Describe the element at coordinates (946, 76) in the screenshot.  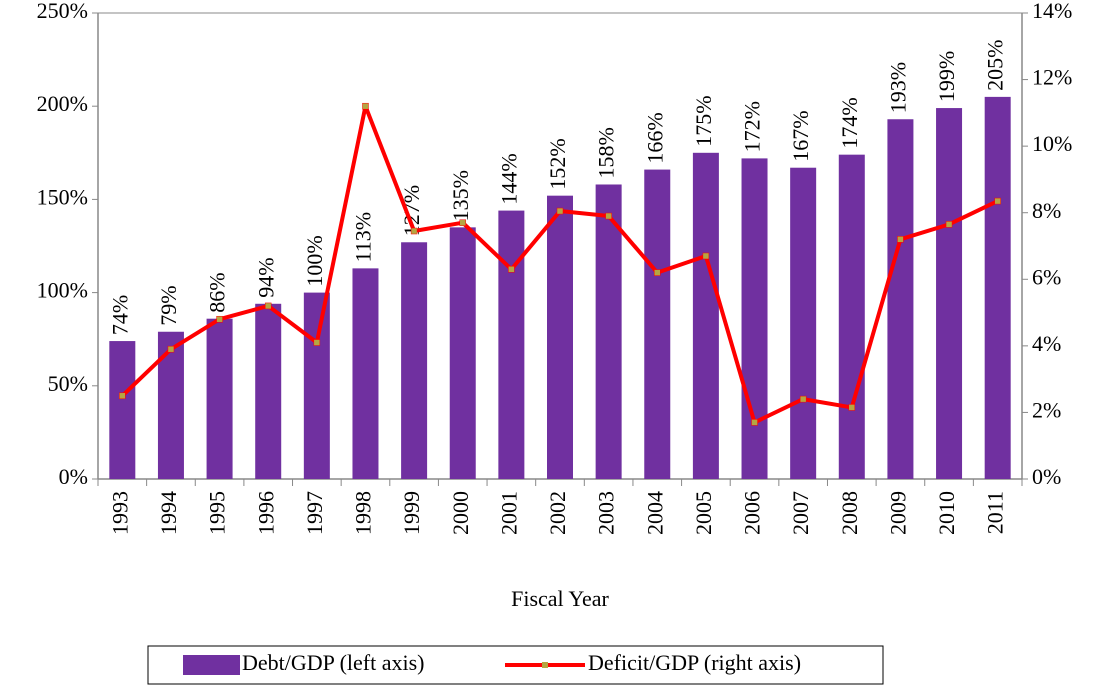
I see `data-label: 199%` at that location.